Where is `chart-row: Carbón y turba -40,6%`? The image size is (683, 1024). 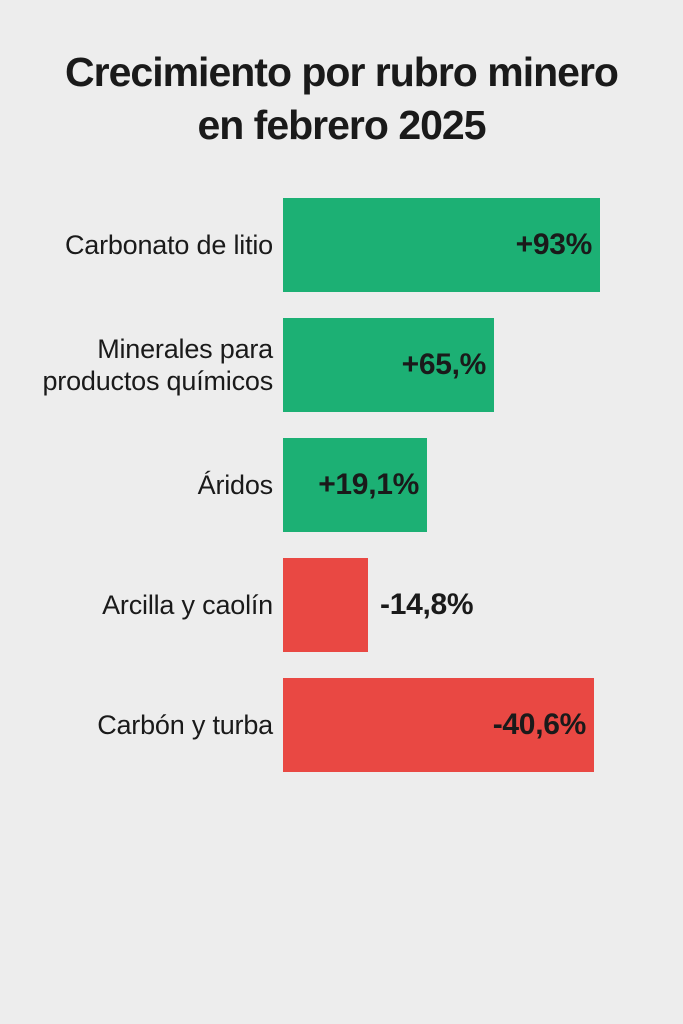 chart-row: Carbón y turba -40,6% is located at coordinates (341, 725).